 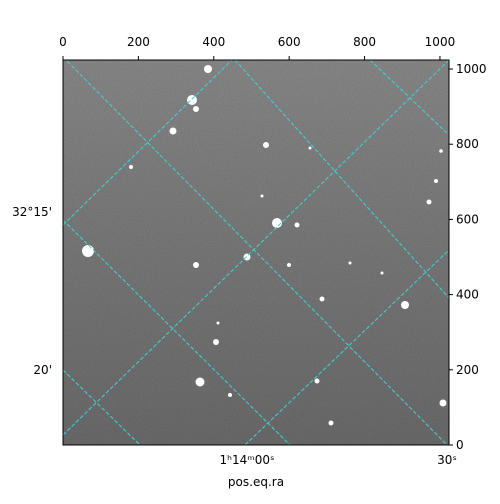 I want to click on y-tick-label: 200, so click(x=467, y=370).